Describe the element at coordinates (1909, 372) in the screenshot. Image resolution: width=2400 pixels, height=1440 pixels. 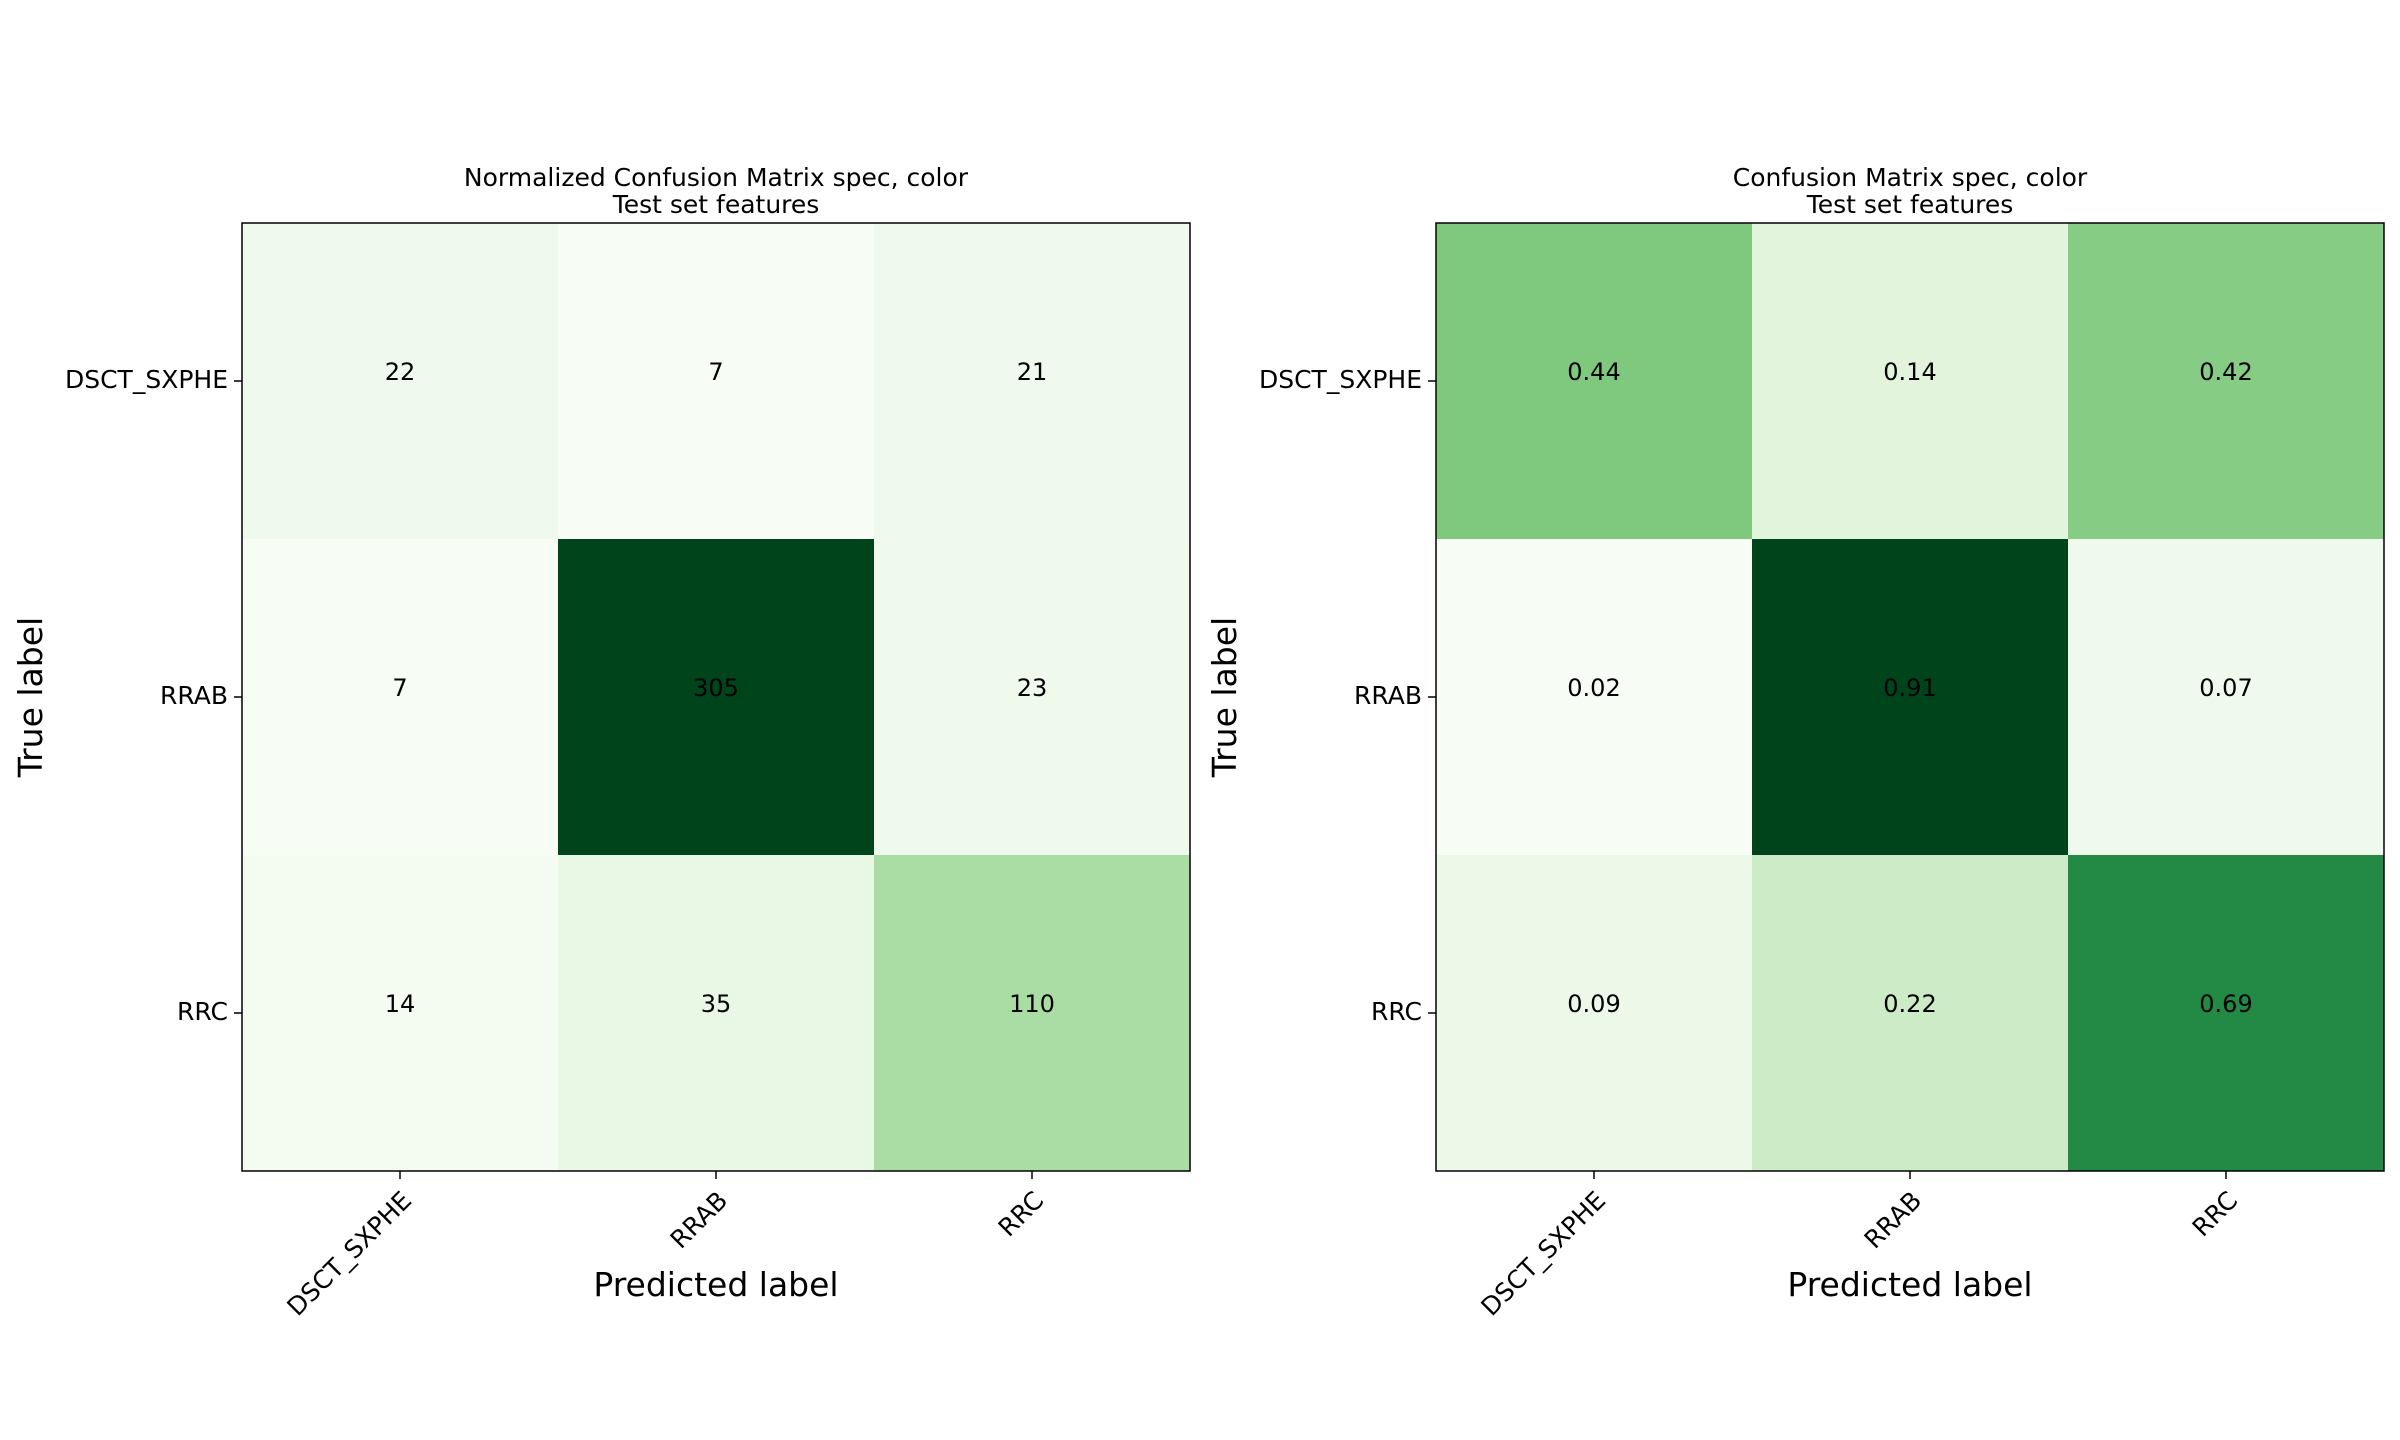
I see `cell-value-label: 0.14` at that location.